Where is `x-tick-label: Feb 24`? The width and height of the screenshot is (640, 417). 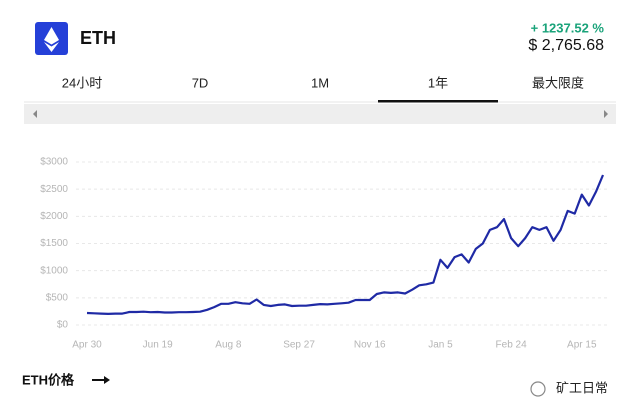
x-tick-label: Feb 24 is located at coordinates (512, 345).